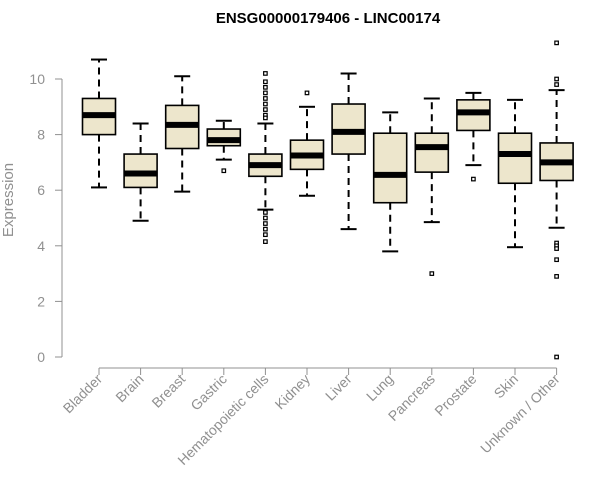 This screenshot has width=600, height=500. What do you see at coordinates (506, 386) in the screenshot?
I see `x-tick-label: Skin` at bounding box center [506, 386].